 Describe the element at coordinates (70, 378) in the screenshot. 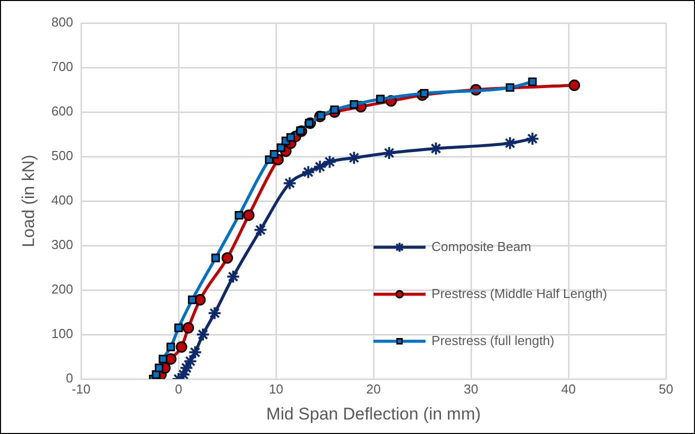

I see `y-tick-label: 0` at that location.